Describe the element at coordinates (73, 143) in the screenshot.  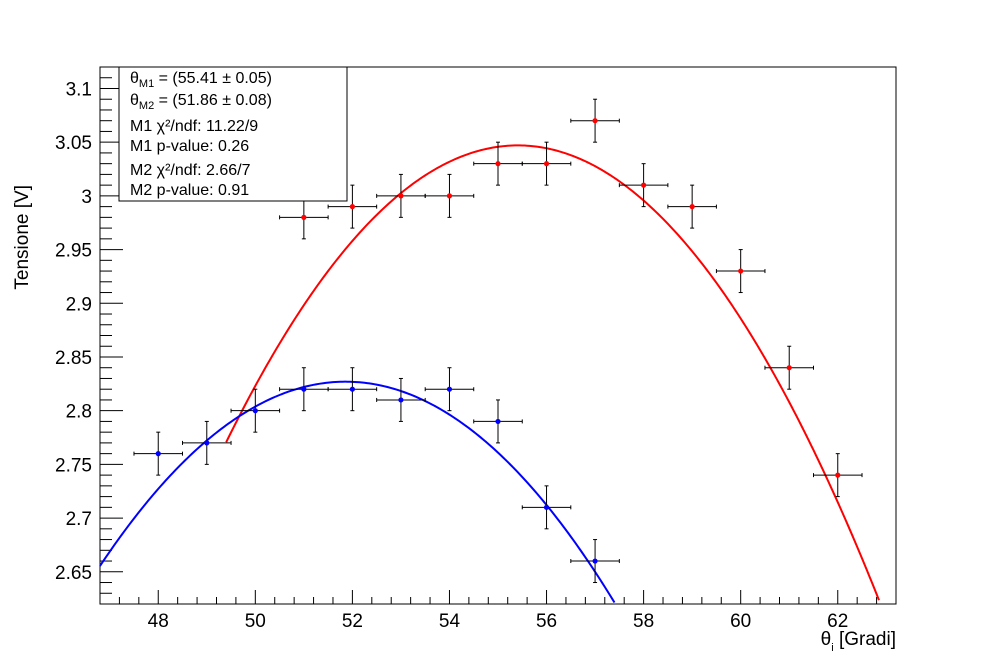
I see `y-tick-label: 3.05` at that location.